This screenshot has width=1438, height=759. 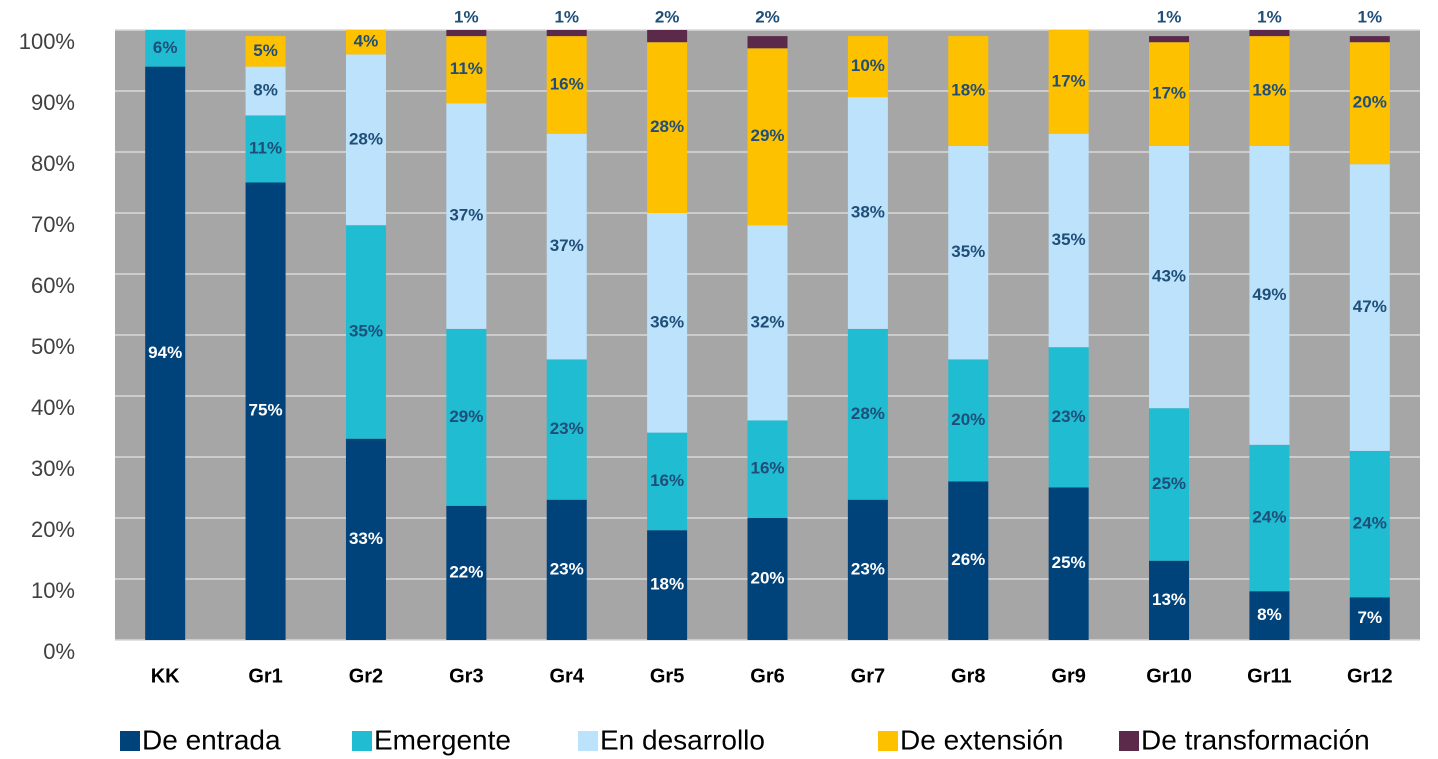 I want to click on data-label: 11%, so click(x=265, y=147).